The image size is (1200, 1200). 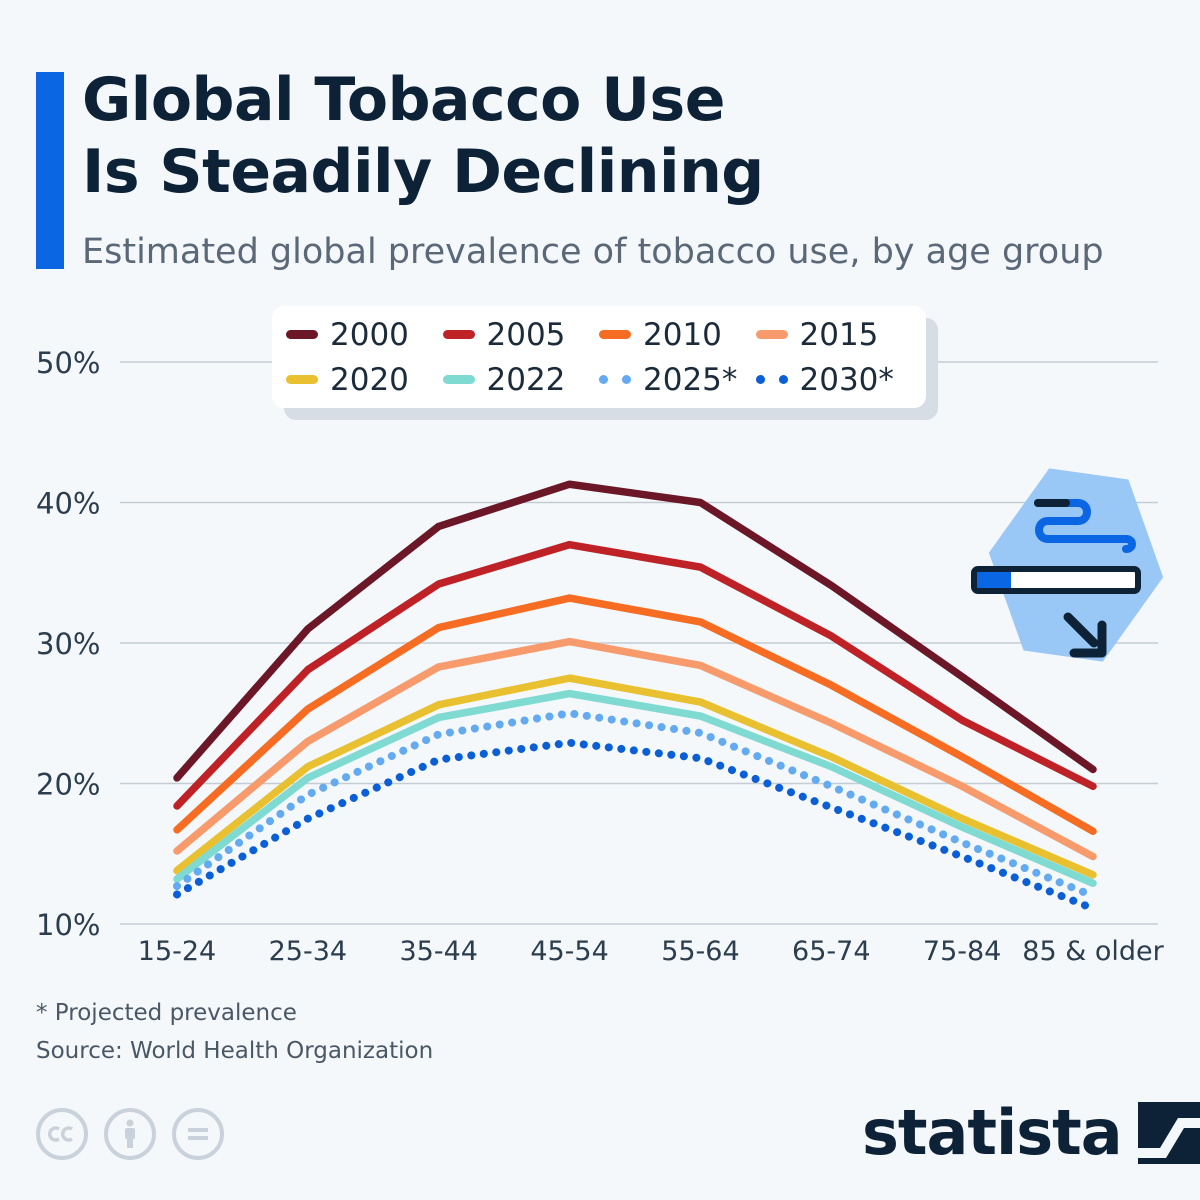 What do you see at coordinates (700, 951) in the screenshot?
I see `x-tick-label: 55-64` at bounding box center [700, 951].